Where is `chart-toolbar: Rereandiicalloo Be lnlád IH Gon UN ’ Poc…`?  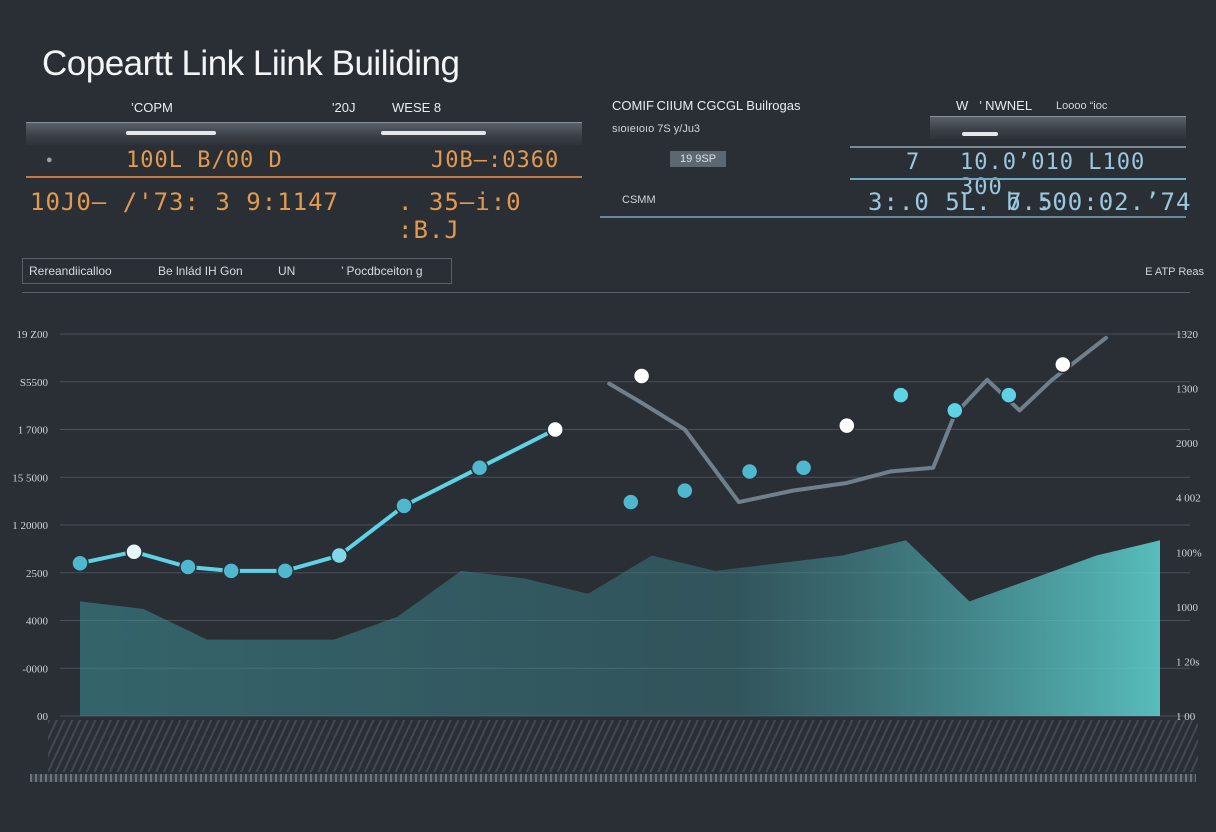 chart-toolbar: Rereandiicalloo Be lnlád IH Gon UN ’ Poc… is located at coordinates (237, 271).